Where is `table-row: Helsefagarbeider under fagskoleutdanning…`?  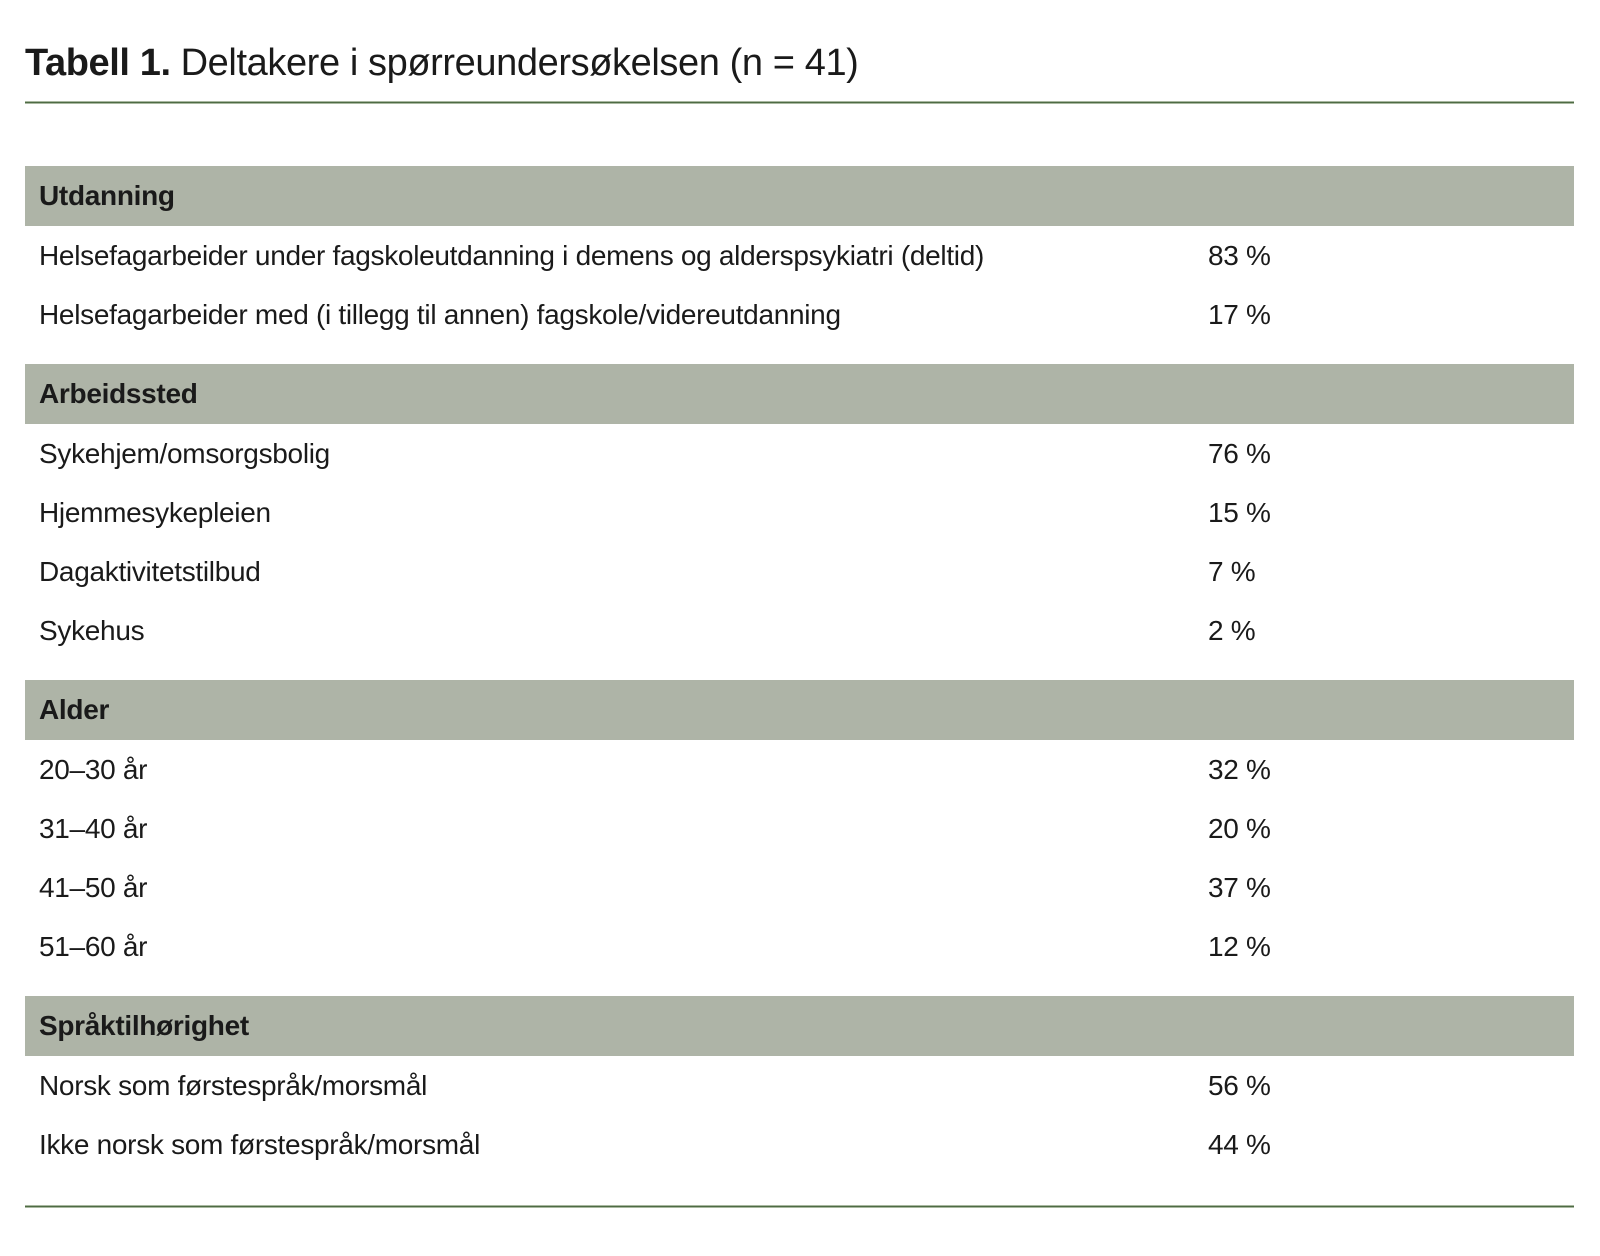 table-row: Helsefagarbeider under fagskoleutdanning… is located at coordinates (799, 255).